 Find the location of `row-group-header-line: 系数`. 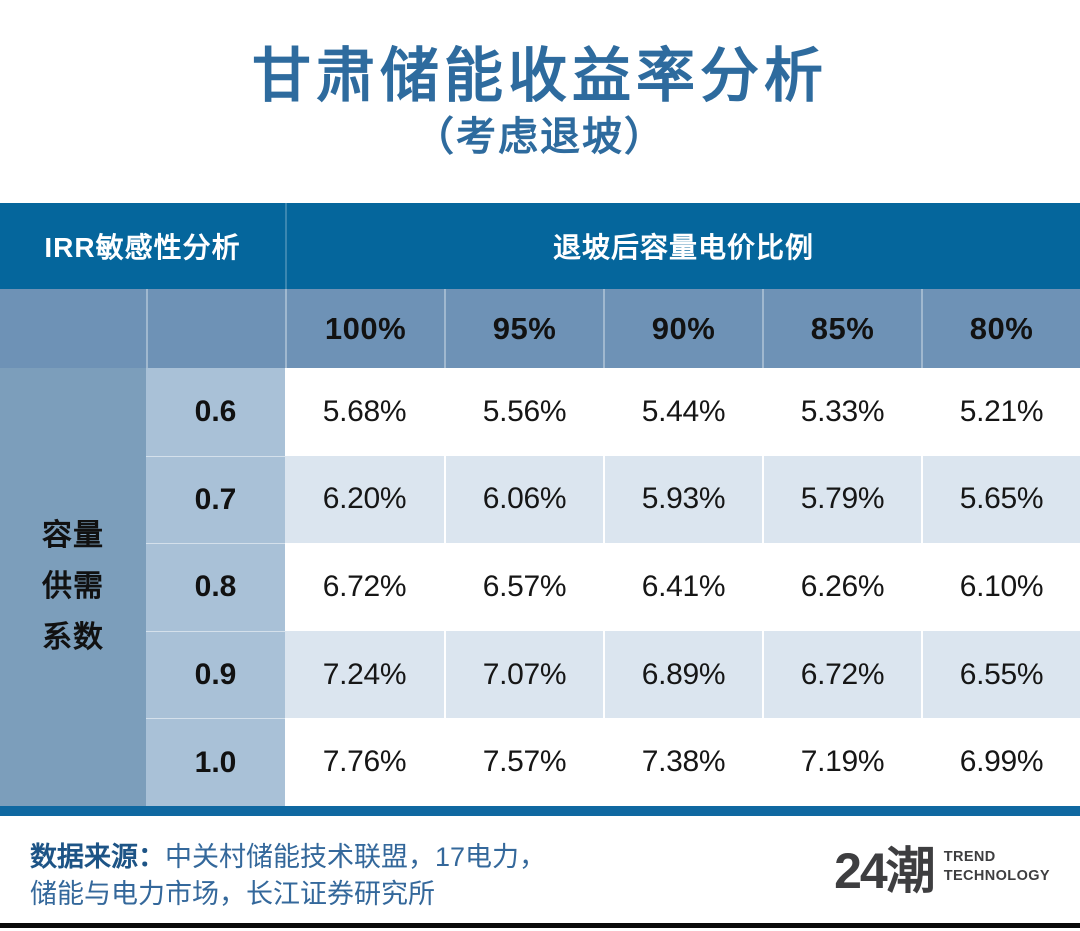

row-group-header-line: 系数 is located at coordinates (73, 638).